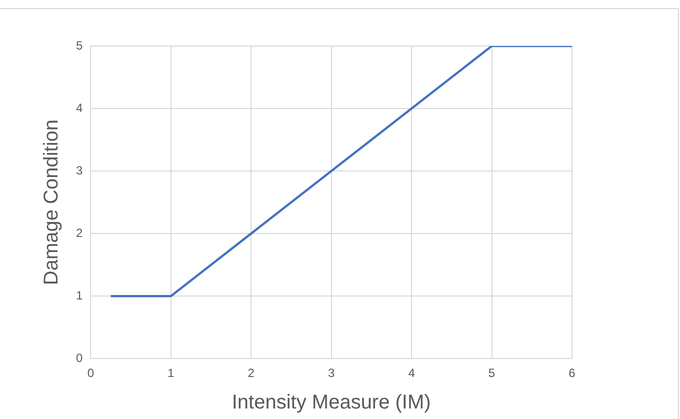  Describe the element at coordinates (331, 403) in the screenshot. I see `x-axis-title: Intensity Measure (IM)` at that location.